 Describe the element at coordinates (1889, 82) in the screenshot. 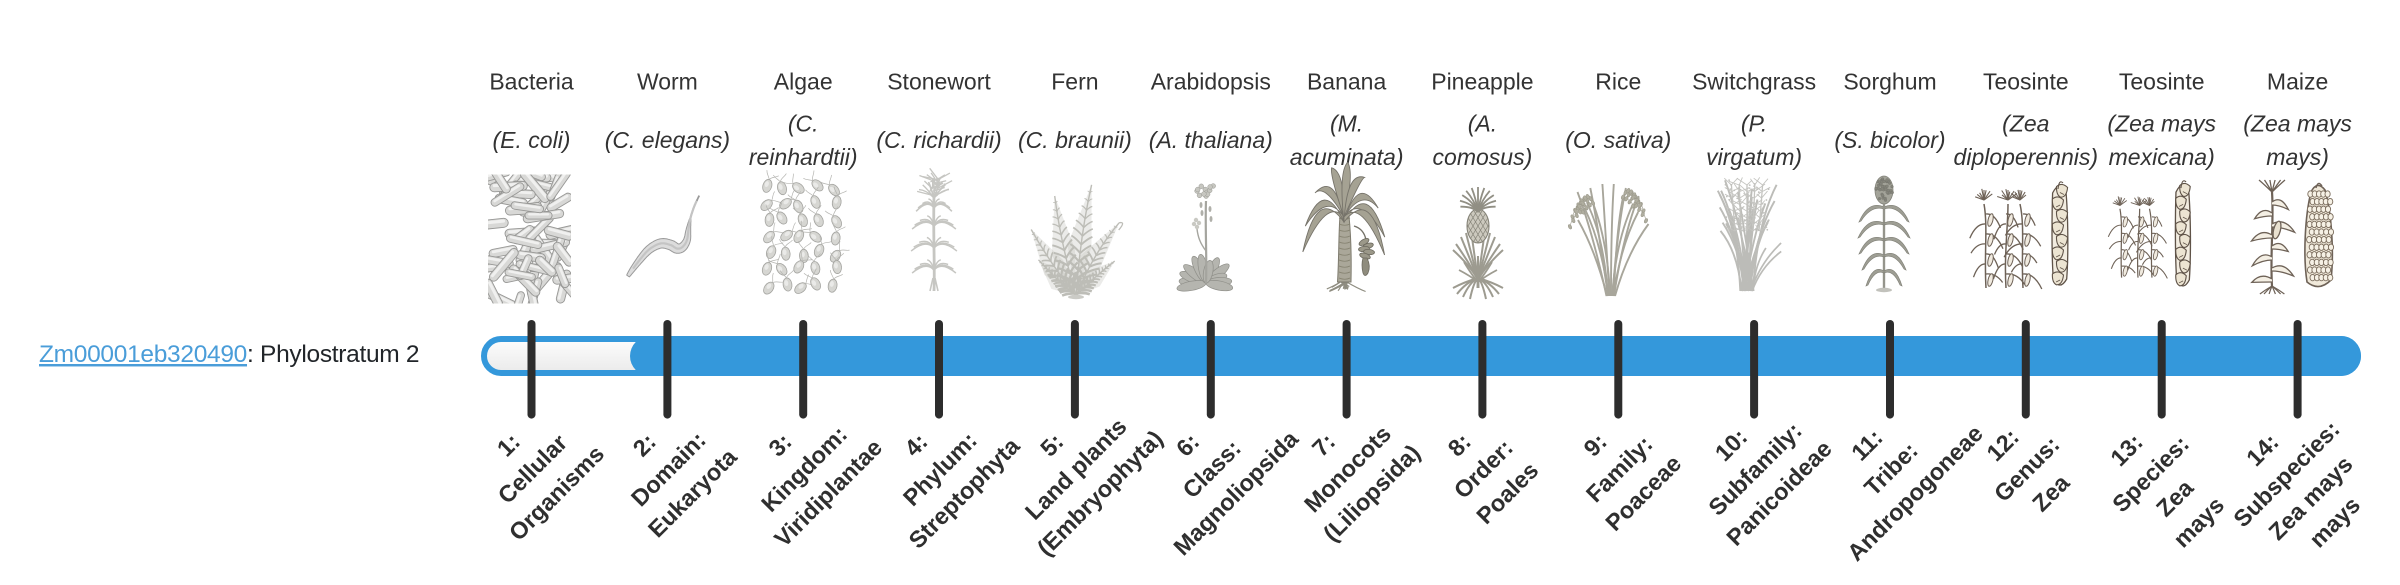

I see `svg-text: Sorghum` at that location.